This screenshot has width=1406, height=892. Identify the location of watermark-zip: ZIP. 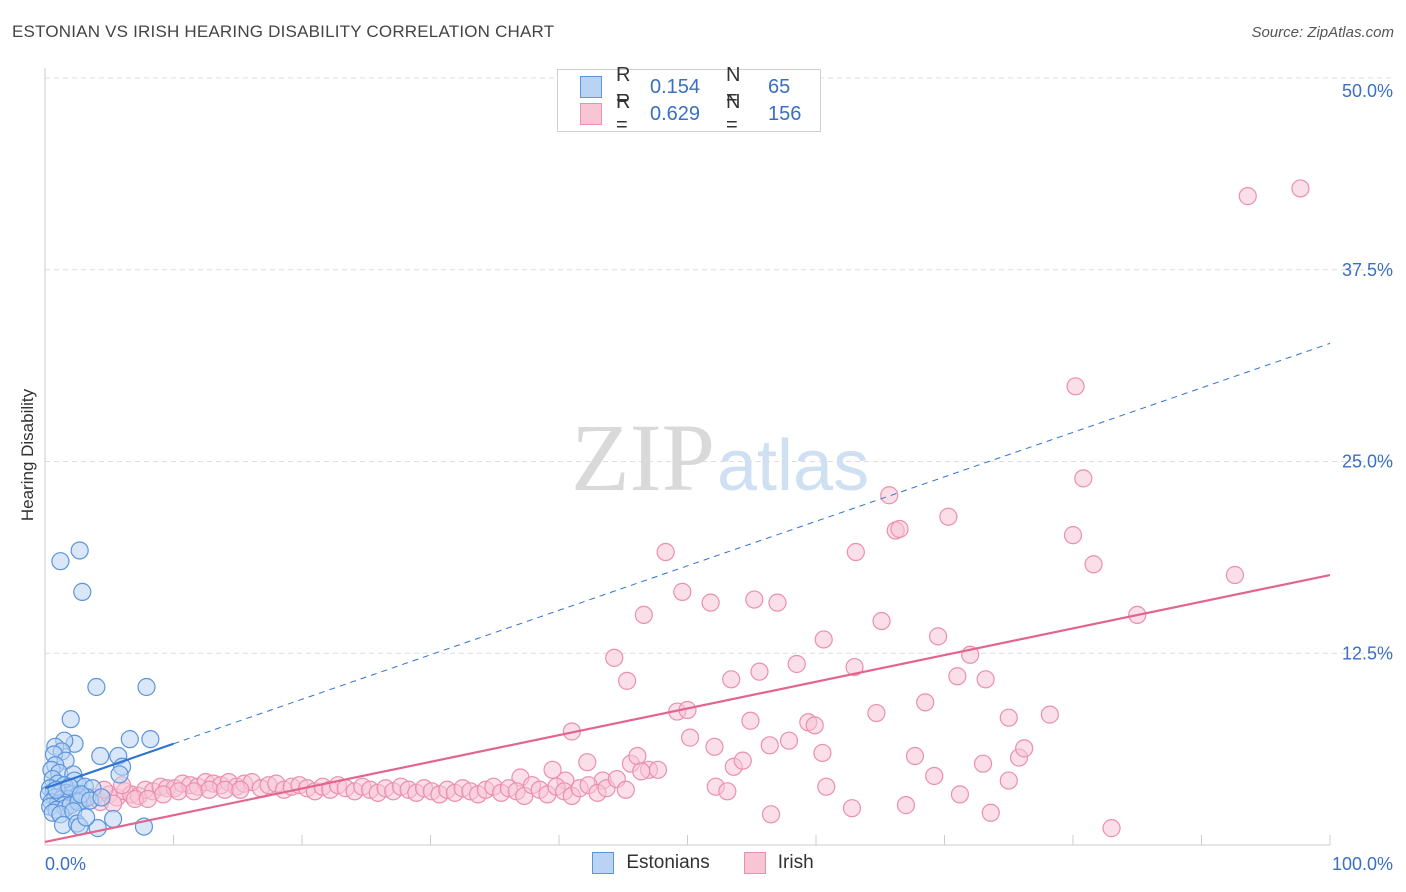
(643, 457).